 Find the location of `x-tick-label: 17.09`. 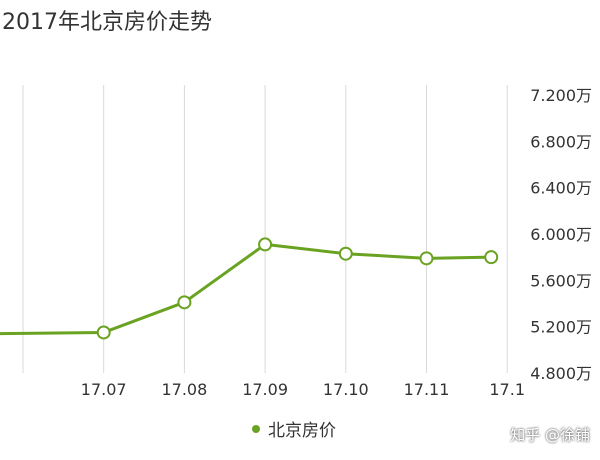

x-tick-label: 17.09 is located at coordinates (265, 389).